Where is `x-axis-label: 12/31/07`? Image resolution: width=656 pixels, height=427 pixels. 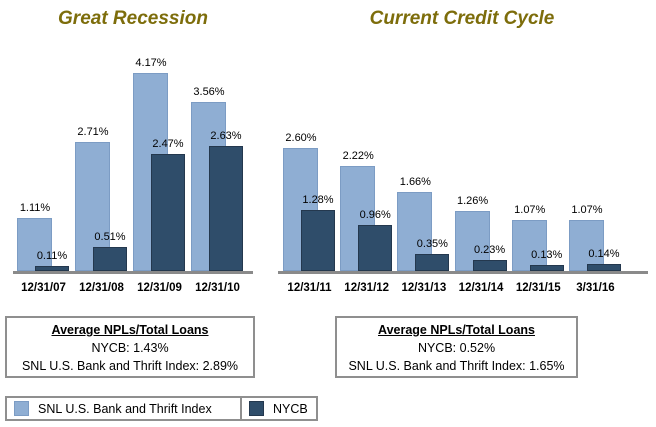 x-axis-label: 12/31/07 is located at coordinates (43, 288).